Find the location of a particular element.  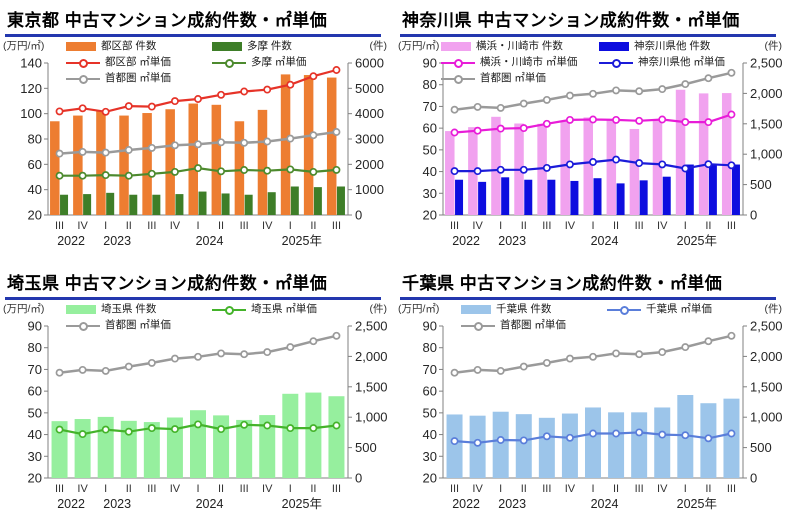

legend-item: 都区部 ㎡単価 is located at coordinates (137, 62).